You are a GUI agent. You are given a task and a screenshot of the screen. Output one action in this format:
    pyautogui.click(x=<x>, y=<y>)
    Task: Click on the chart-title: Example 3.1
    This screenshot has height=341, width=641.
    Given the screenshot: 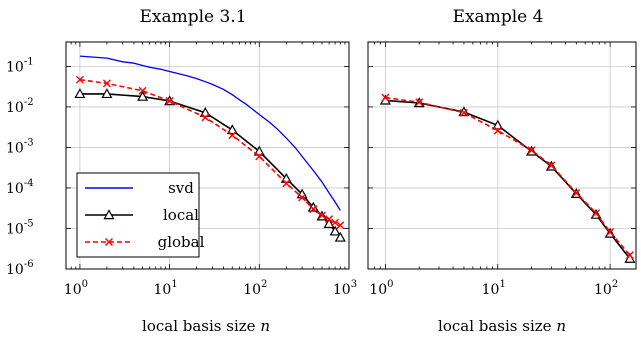 What is the action you would take?
    pyautogui.click(x=192, y=17)
    